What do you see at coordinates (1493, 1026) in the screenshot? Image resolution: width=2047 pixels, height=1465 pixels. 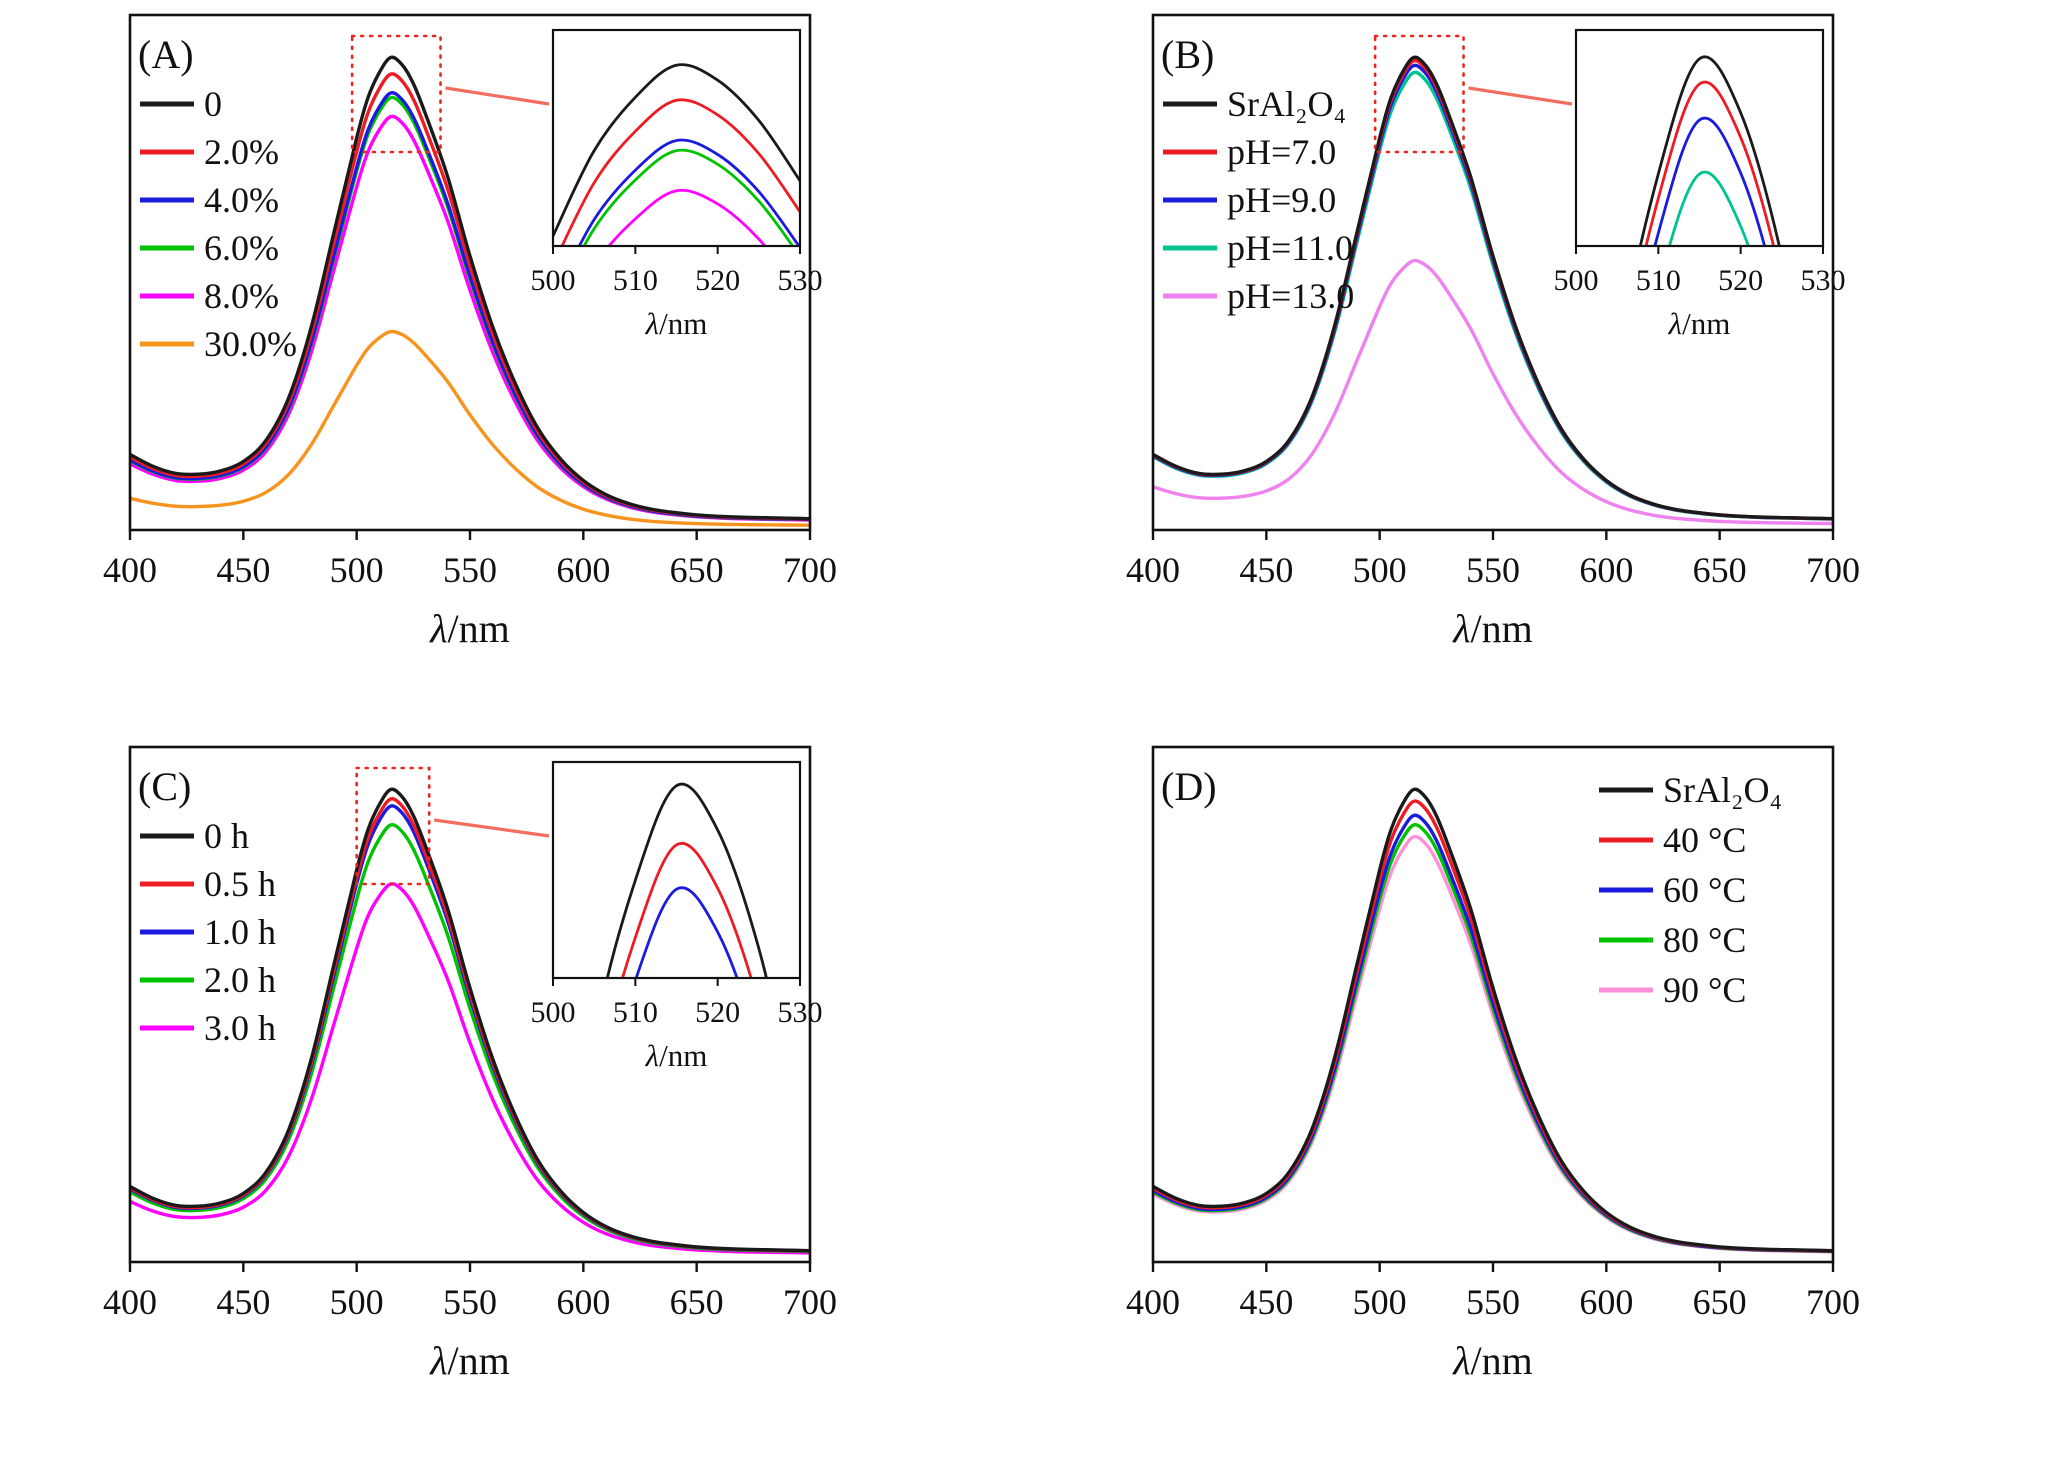 I see `series-curve-40 °C` at bounding box center [1493, 1026].